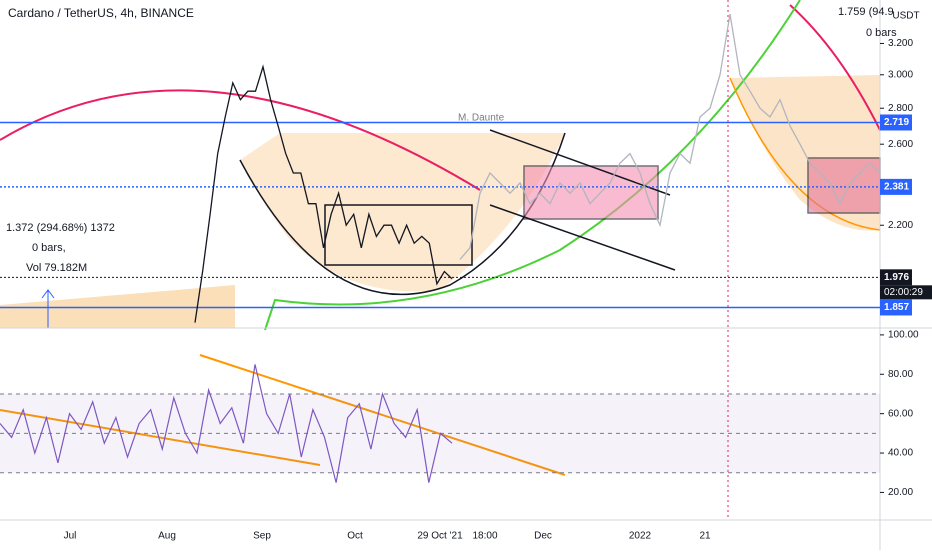 This screenshot has width=932, height=555. What do you see at coordinates (262, 536) in the screenshot?
I see `x-tick-label: Sep` at bounding box center [262, 536].